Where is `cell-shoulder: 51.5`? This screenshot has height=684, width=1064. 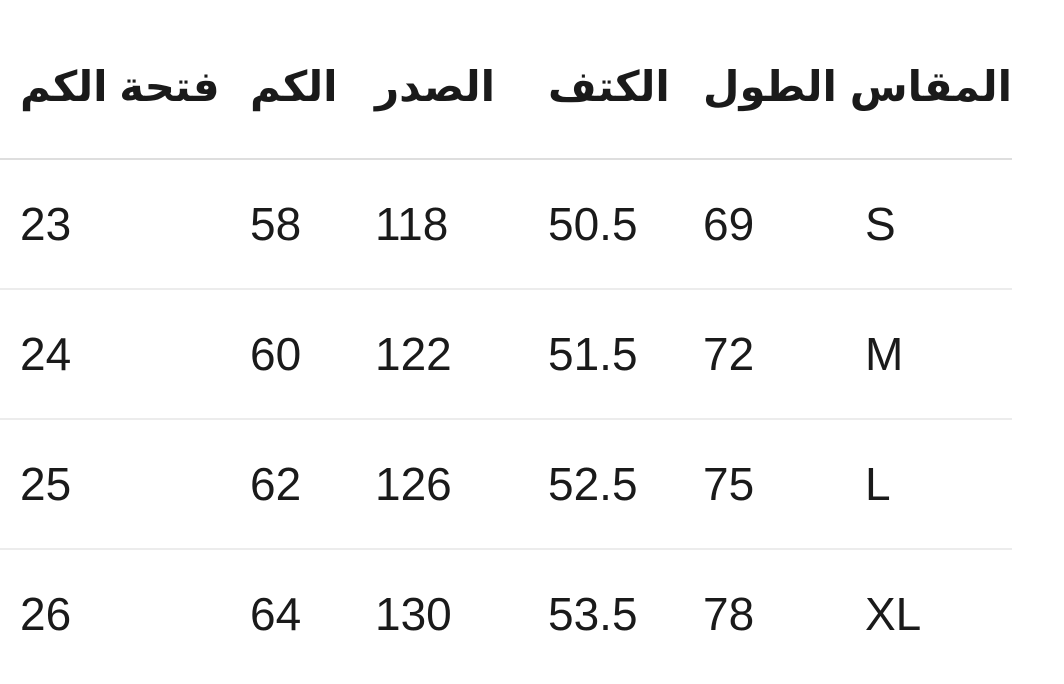
cell-shoulder: 51.5 is located at coordinates (625, 354).